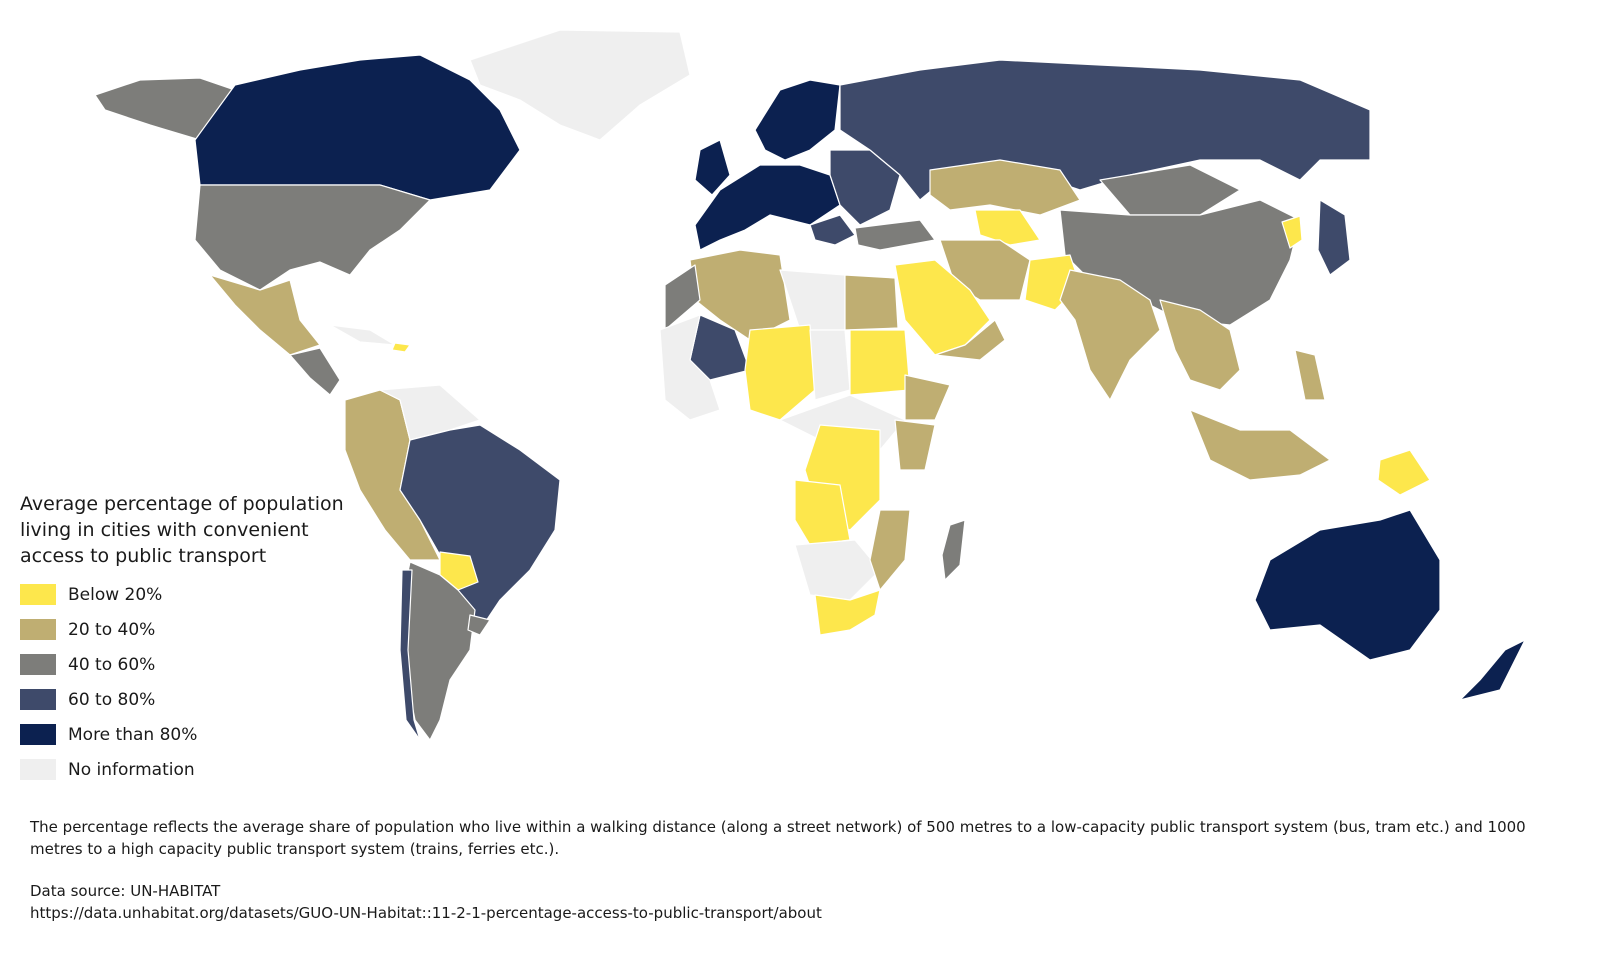  I want to click on legend-item: Below 20%, so click(190, 594).